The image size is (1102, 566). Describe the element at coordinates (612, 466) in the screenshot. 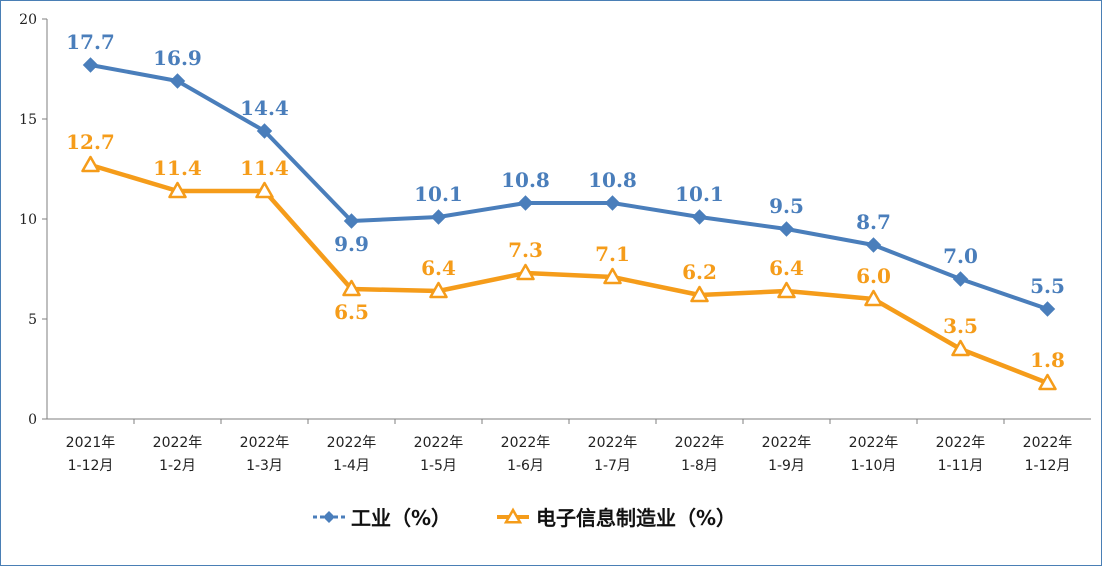

I see `x-tick-label: 1-7月` at that location.